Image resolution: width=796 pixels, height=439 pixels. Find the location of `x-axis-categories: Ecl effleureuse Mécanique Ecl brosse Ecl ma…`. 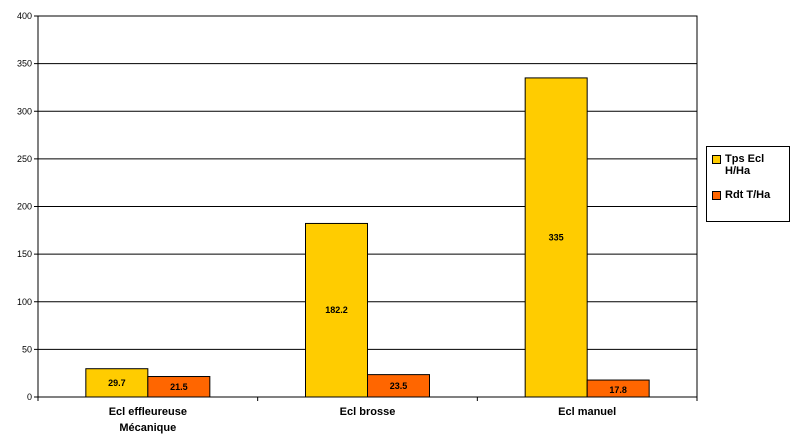

x-axis-categories: Ecl effleureuse Mécanique Ecl brosse Ecl ma… is located at coordinates (367, 415).